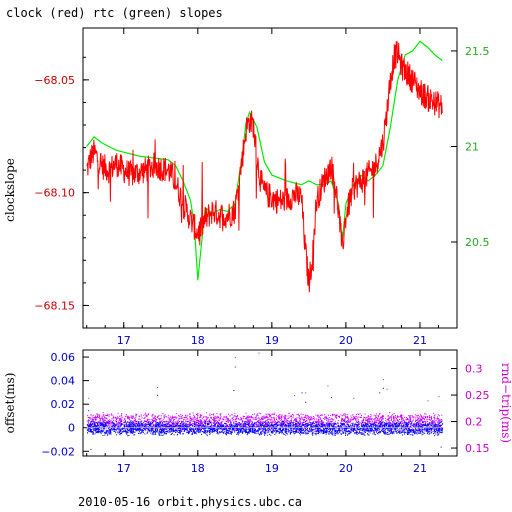 Image resolution: width=512 pixels, height=512 pixels. I want to click on bottom-x-tick-label: 17, so click(124, 468).